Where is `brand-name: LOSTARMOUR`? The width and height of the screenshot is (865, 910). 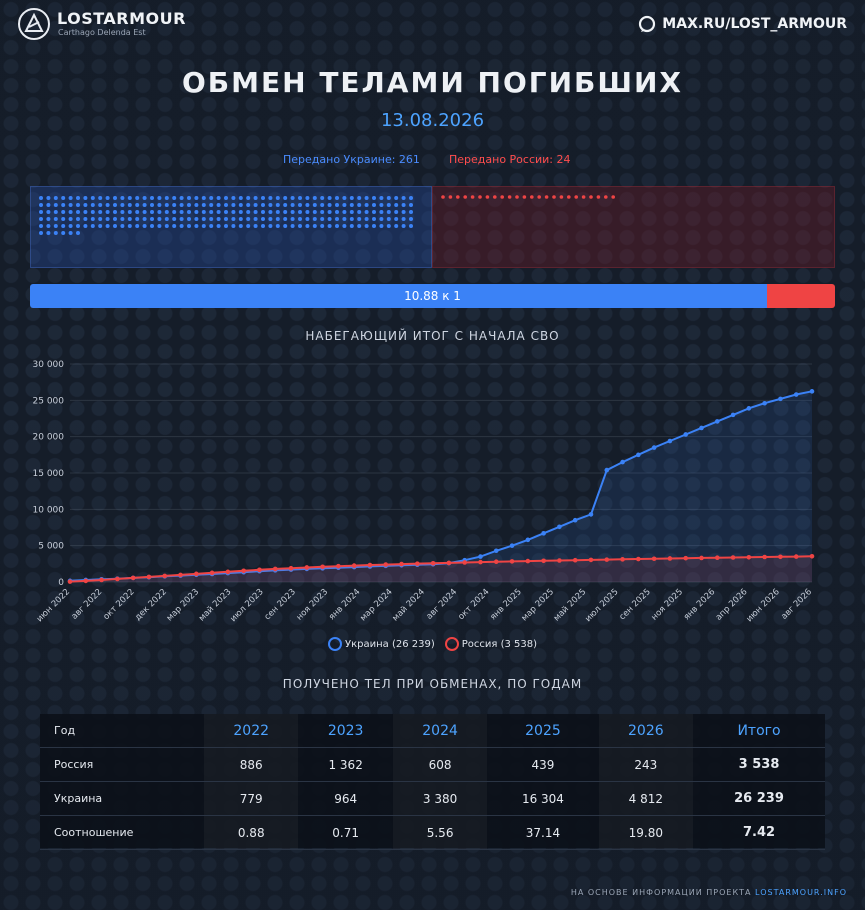 brand-name: LOSTARMOUR is located at coordinates (121, 18).